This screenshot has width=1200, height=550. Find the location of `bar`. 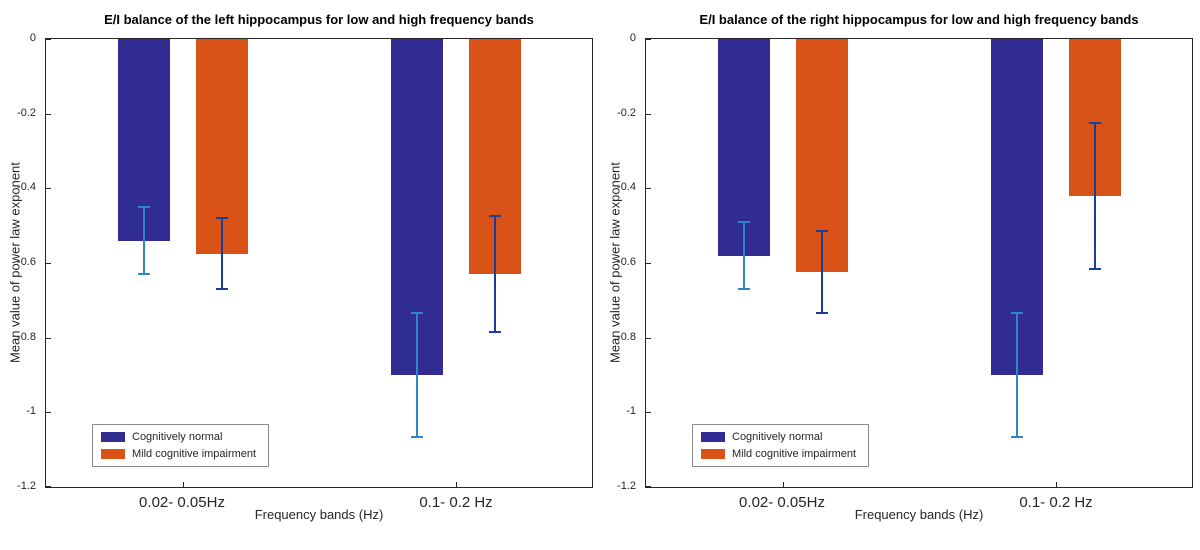

bar is located at coordinates (743, 147).